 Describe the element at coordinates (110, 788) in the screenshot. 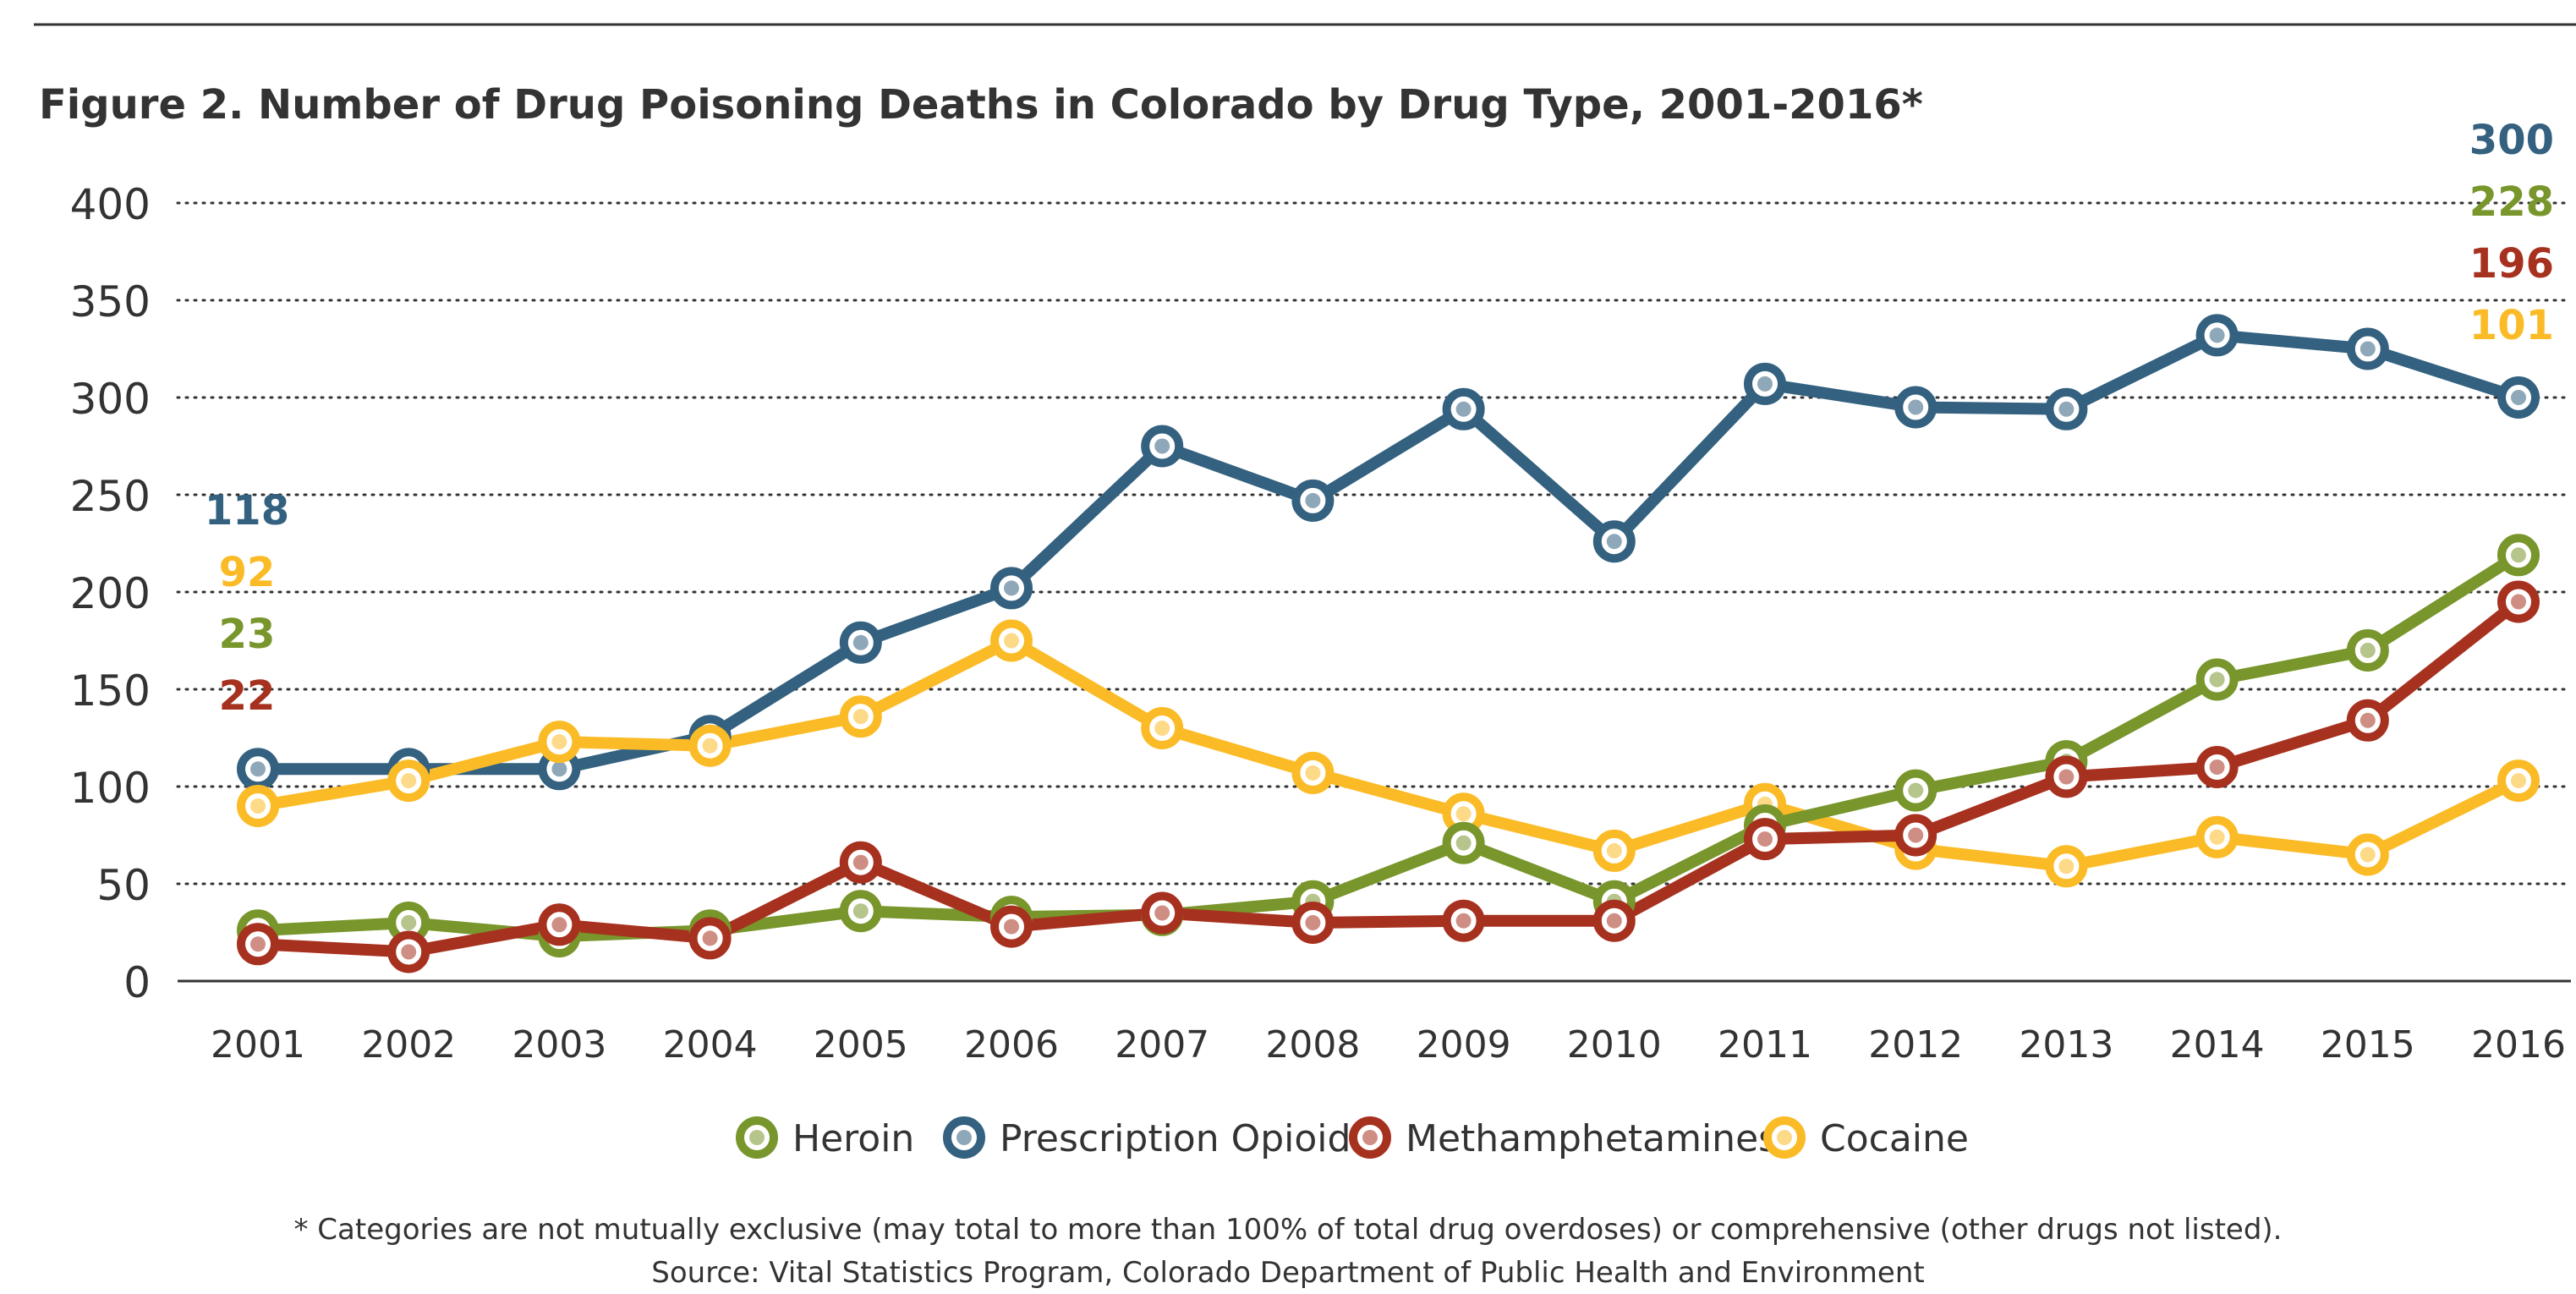

I see `y-tick-label: 100` at that location.